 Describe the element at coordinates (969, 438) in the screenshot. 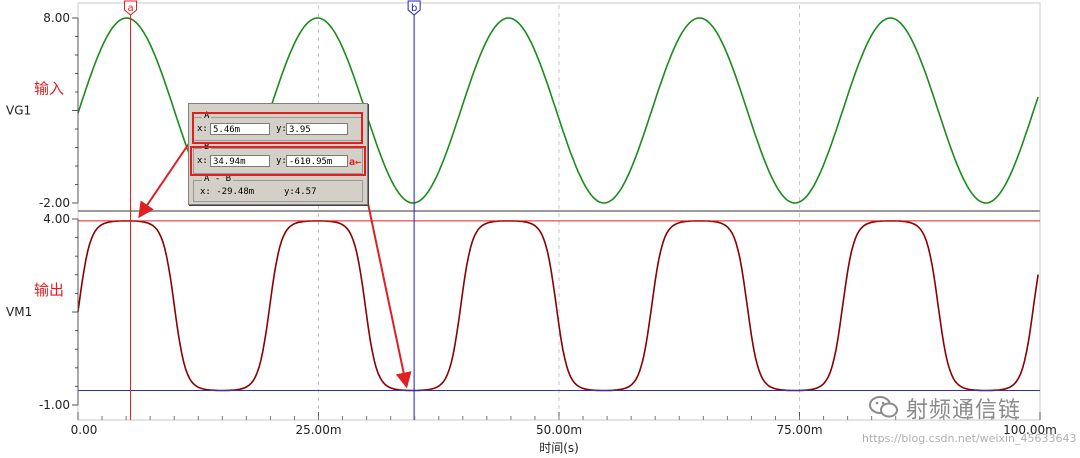

I see `watermark-url: https://blog.csdn.net/weixin_45633643` at that location.